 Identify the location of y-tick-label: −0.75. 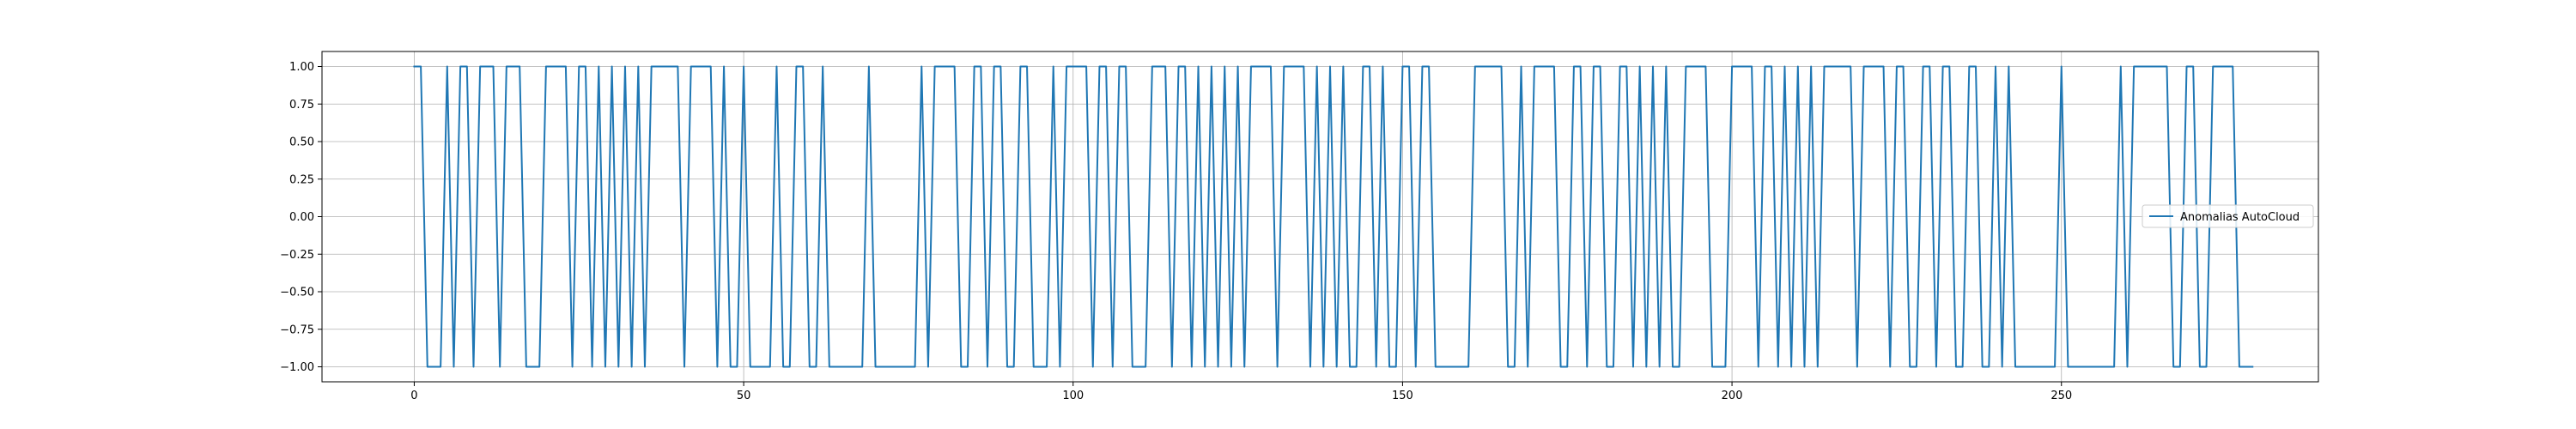
(297, 329).